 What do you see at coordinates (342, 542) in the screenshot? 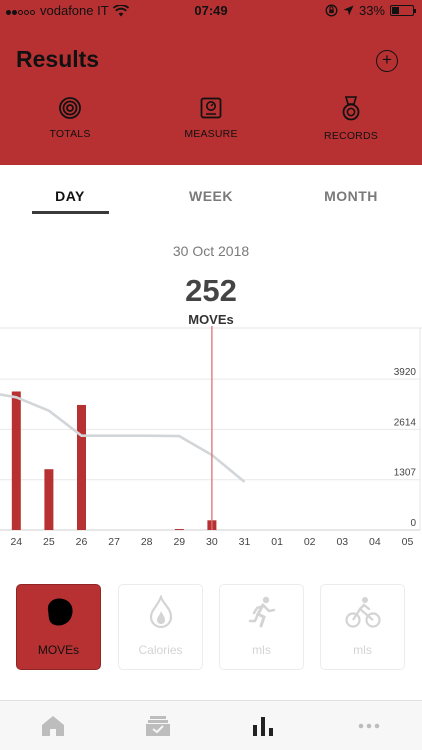
I see `x-tick-label: 03` at bounding box center [342, 542].